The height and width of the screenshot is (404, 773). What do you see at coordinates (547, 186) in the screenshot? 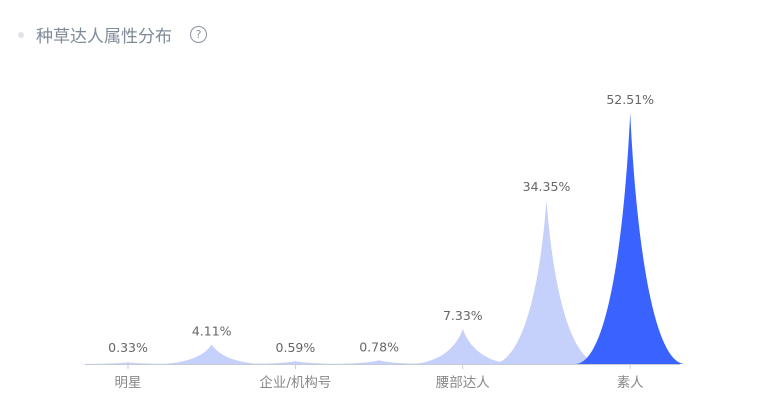
I see `data-label: 34.35%` at bounding box center [547, 186].